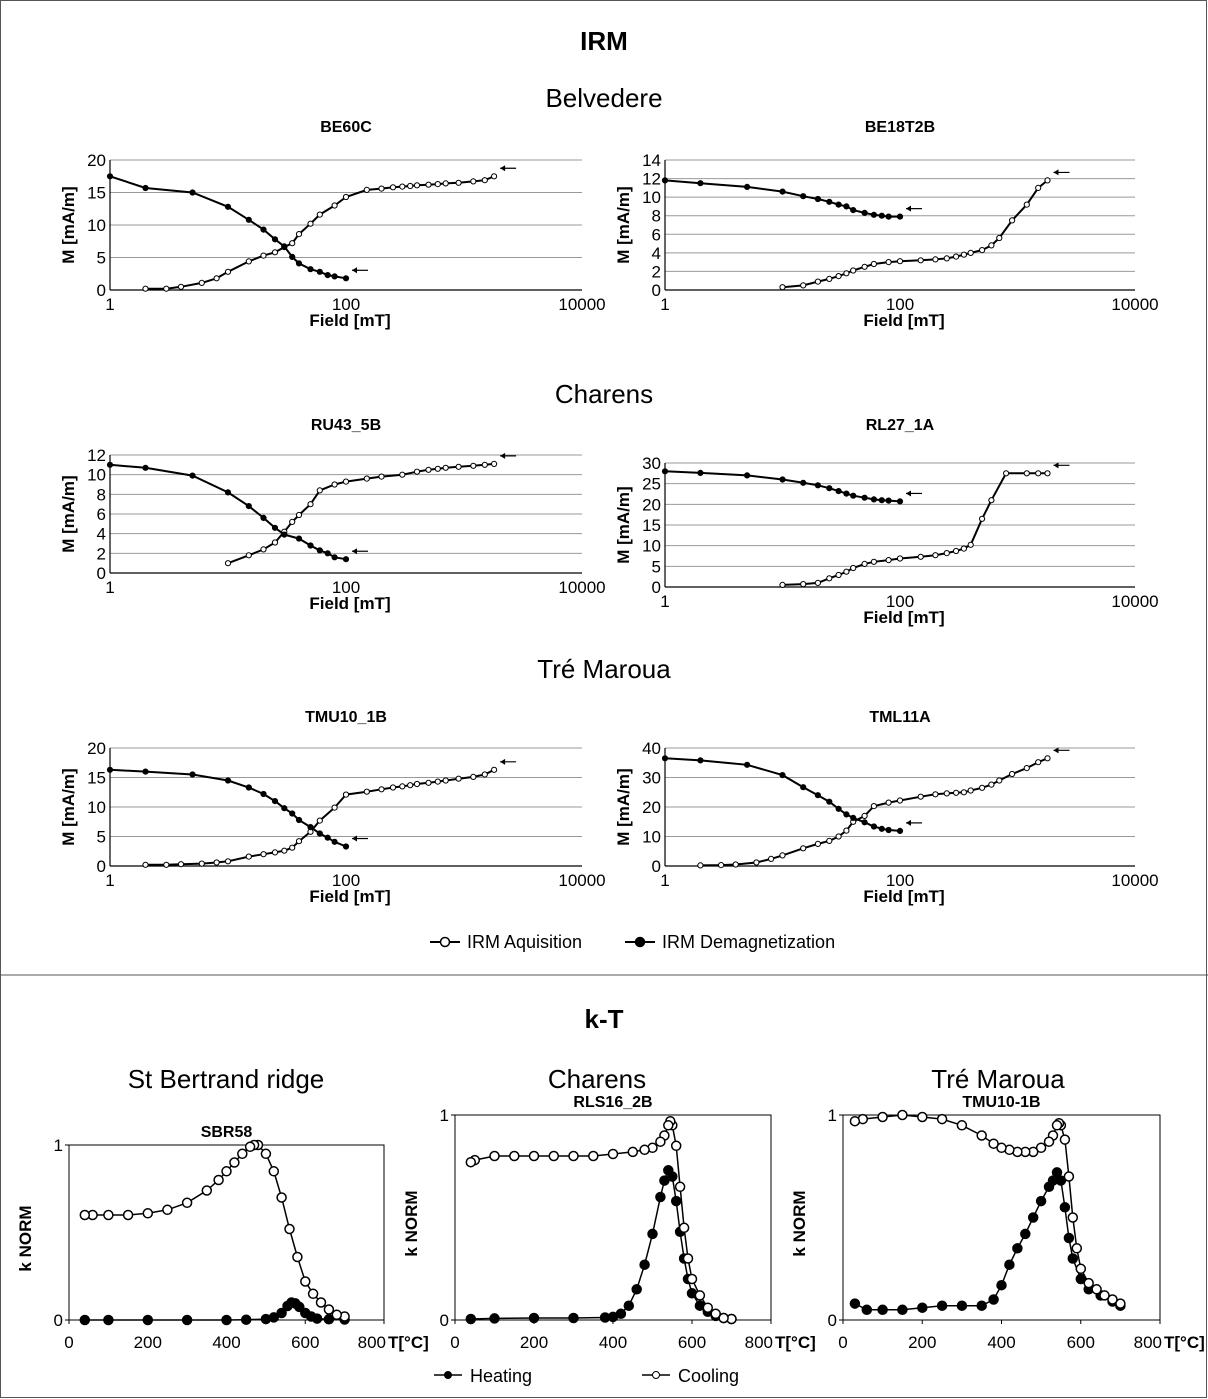  I want to click on x-tick-label: 100, so click(900, 880).